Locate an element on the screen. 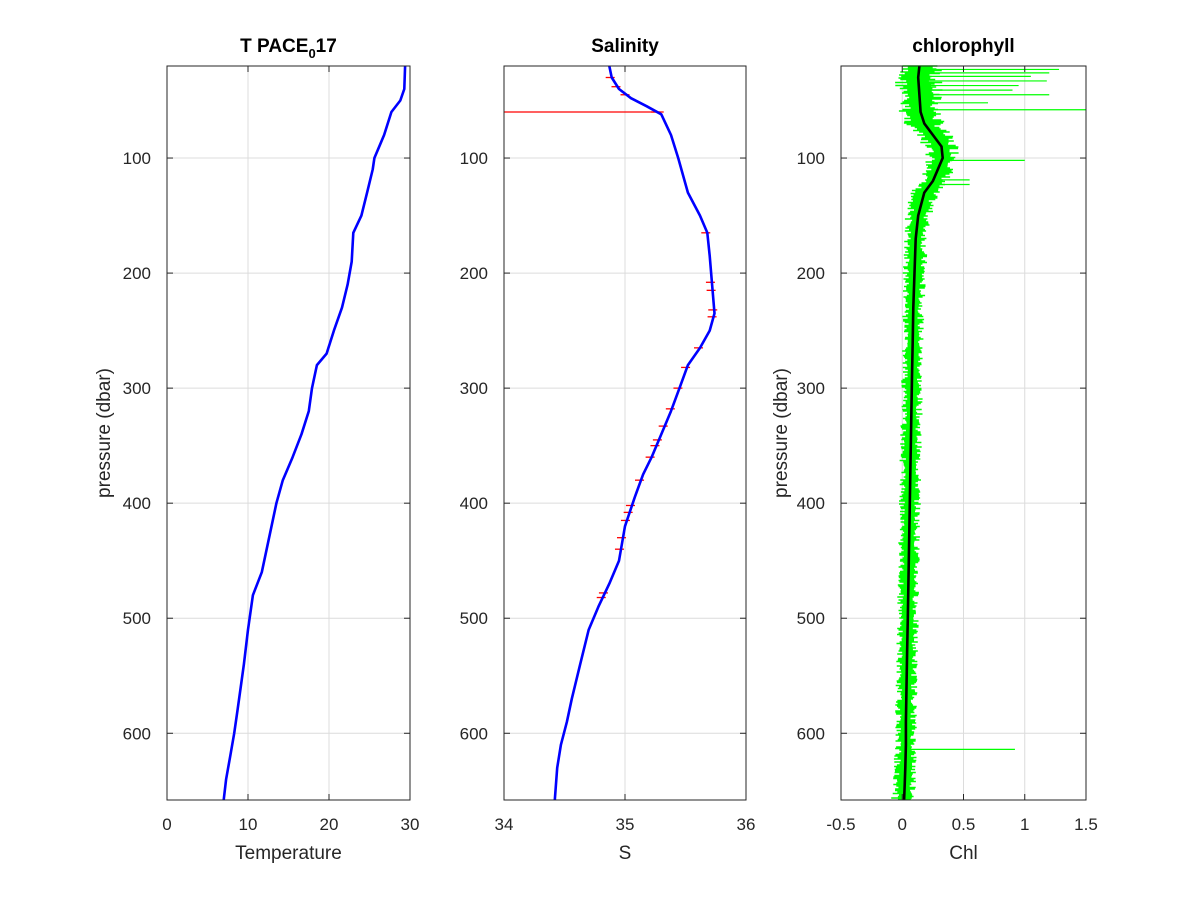 This screenshot has height=900, width=1200. x-tick-label: 20 is located at coordinates (329, 824).